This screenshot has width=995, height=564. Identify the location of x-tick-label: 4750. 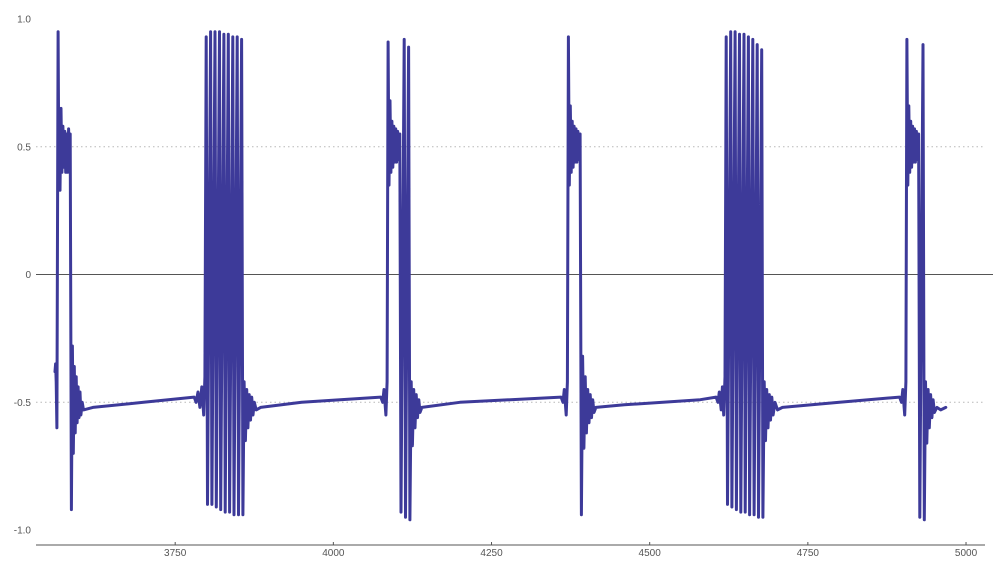
(808, 553).